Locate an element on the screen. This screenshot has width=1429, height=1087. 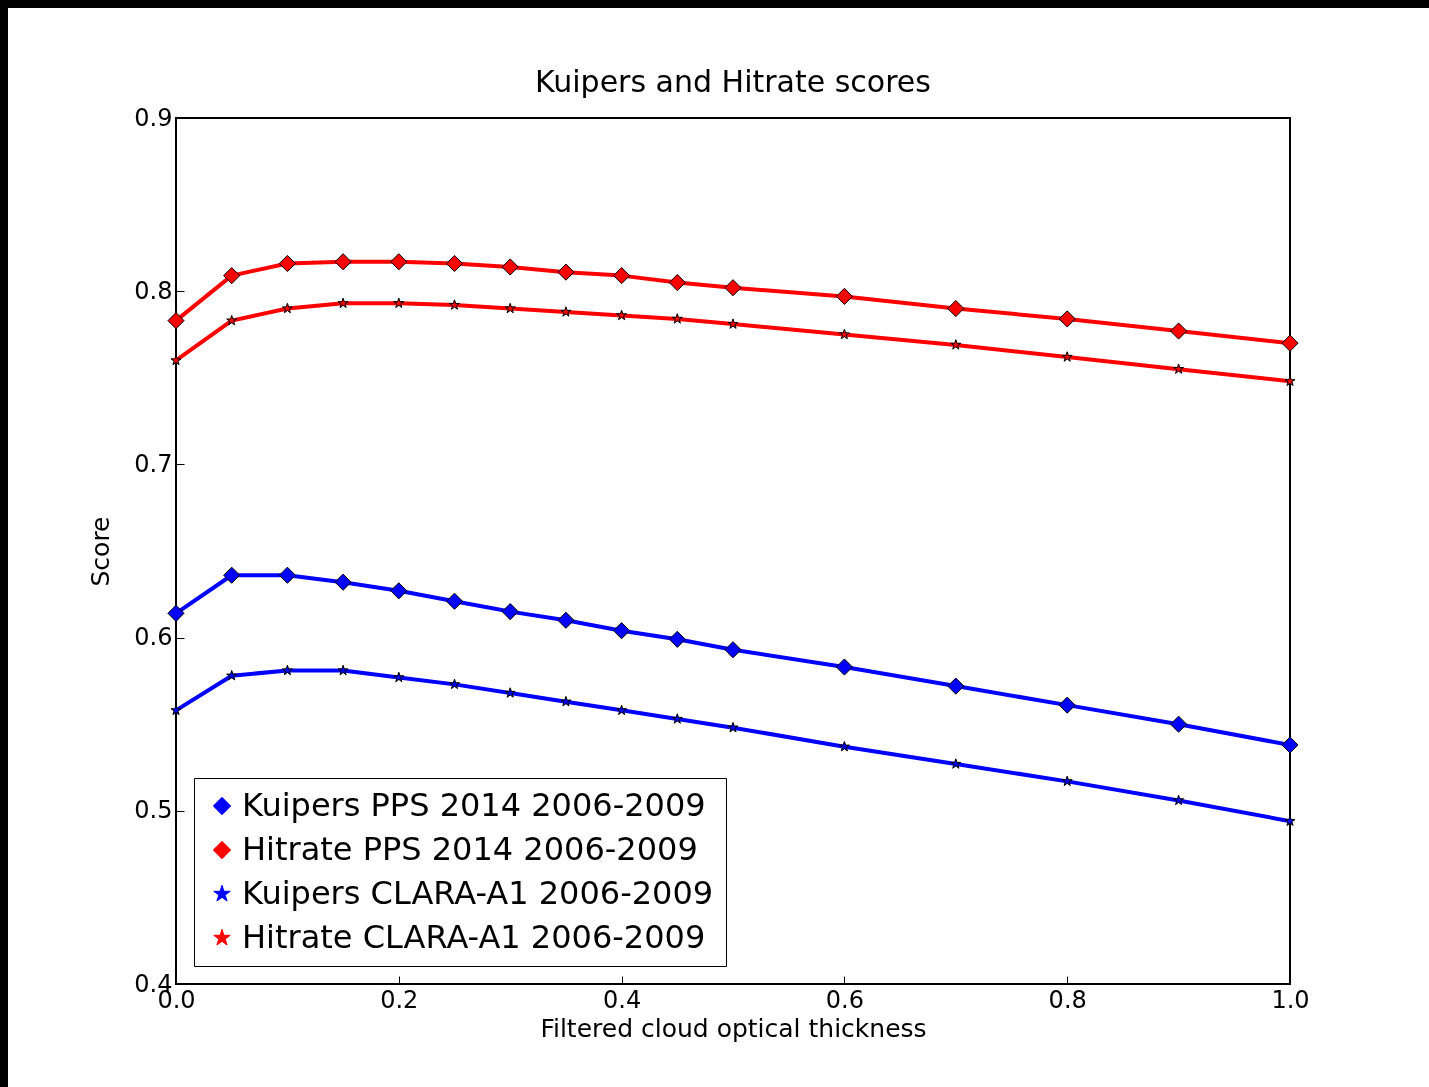
y-tick-label: 0.7 is located at coordinates (153, 463).